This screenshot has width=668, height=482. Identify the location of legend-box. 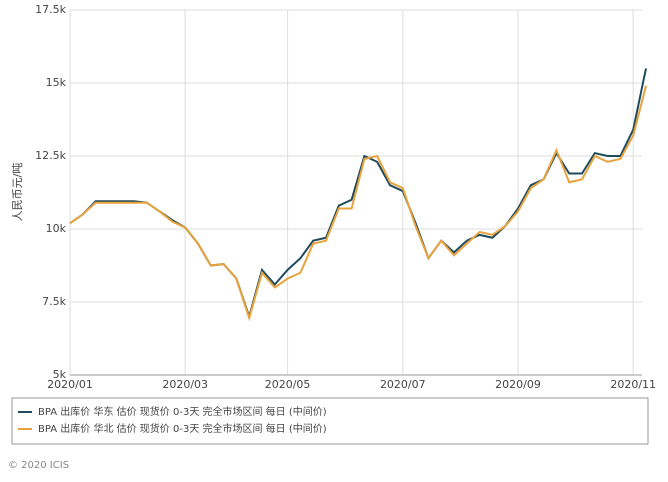
(330, 421).